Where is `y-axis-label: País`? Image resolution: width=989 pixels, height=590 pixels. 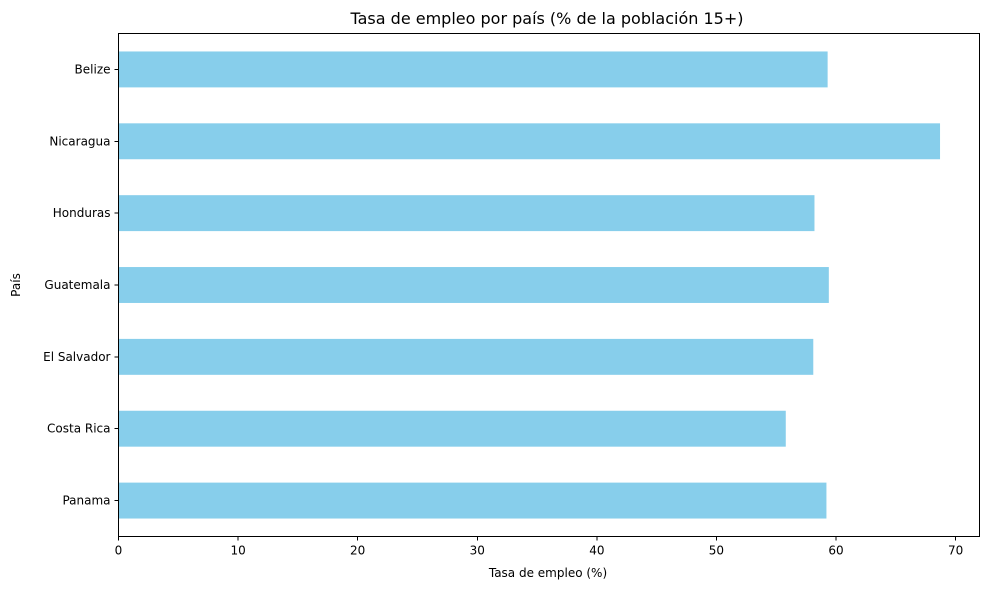 y-axis-label: País is located at coordinates (16, 285).